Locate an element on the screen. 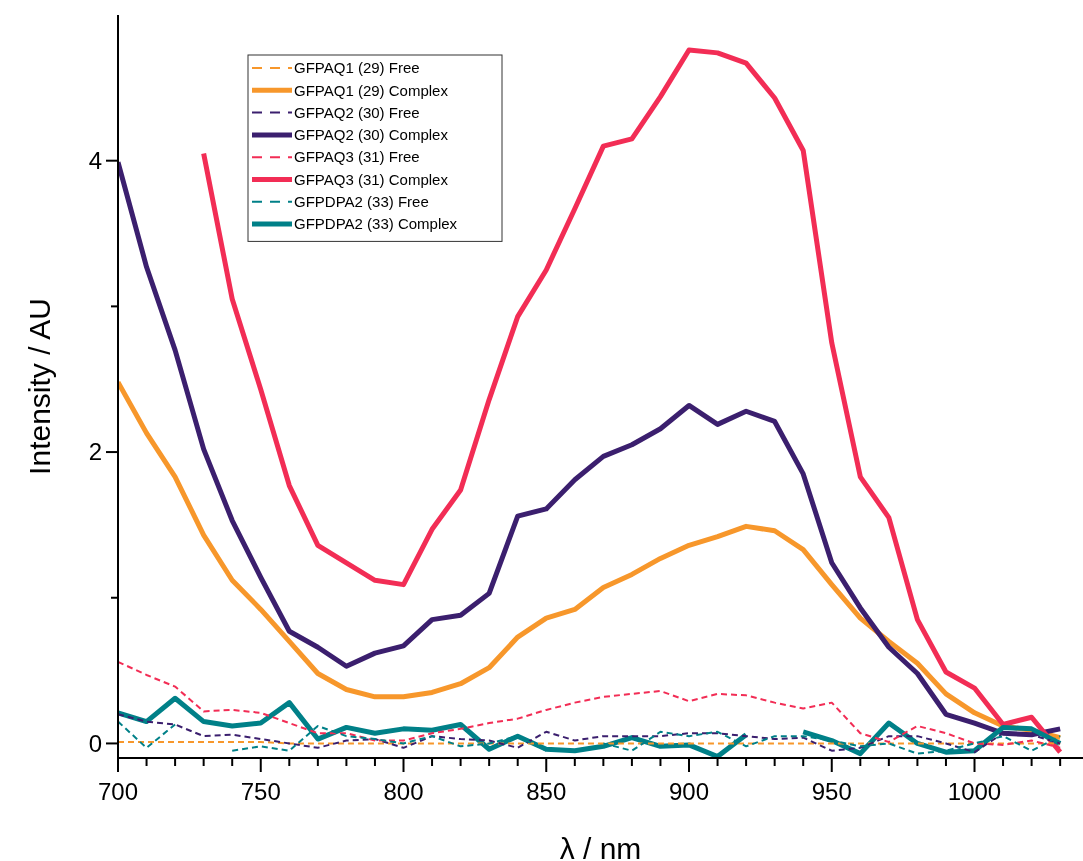 This screenshot has height=861, width=1083. x-tick-label: 1000 is located at coordinates (974, 791).